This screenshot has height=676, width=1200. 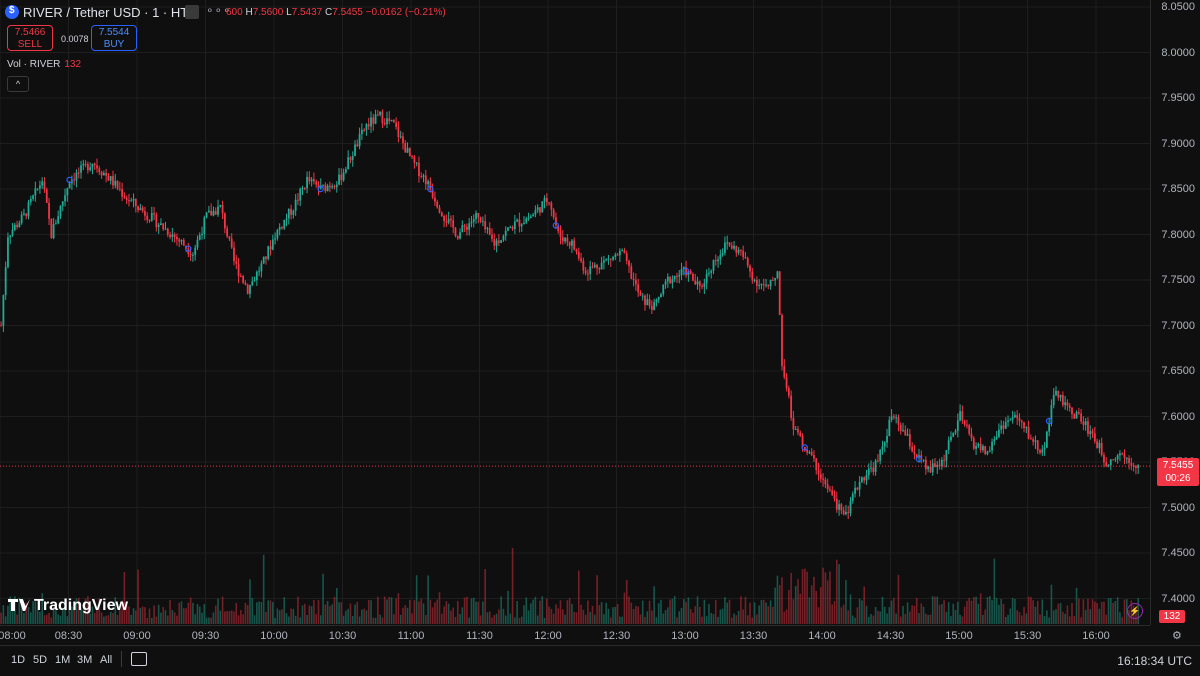 I want to click on price-tick-label: 7.7000, so click(x=1178, y=325).